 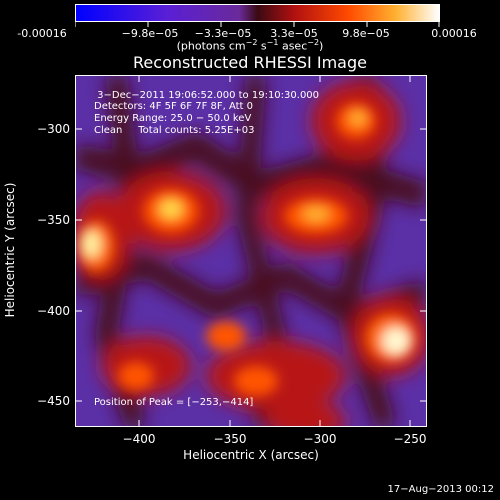 What do you see at coordinates (42, 33) in the screenshot?
I see `colorbar-label-min: -0.00016` at bounding box center [42, 33].